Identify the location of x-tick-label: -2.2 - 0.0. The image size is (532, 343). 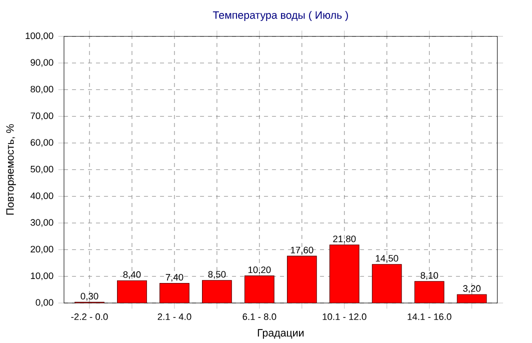
(89, 316).